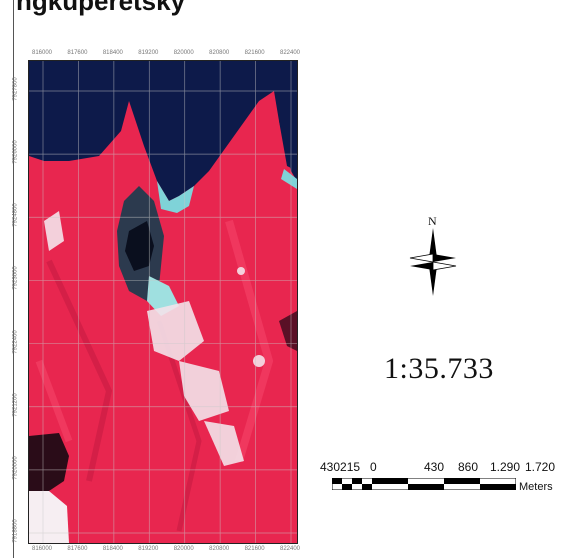 The image size is (565, 558). What do you see at coordinates (15, 89) in the screenshot?
I see `graticule-tick-label: 7927800` at bounding box center [15, 89].